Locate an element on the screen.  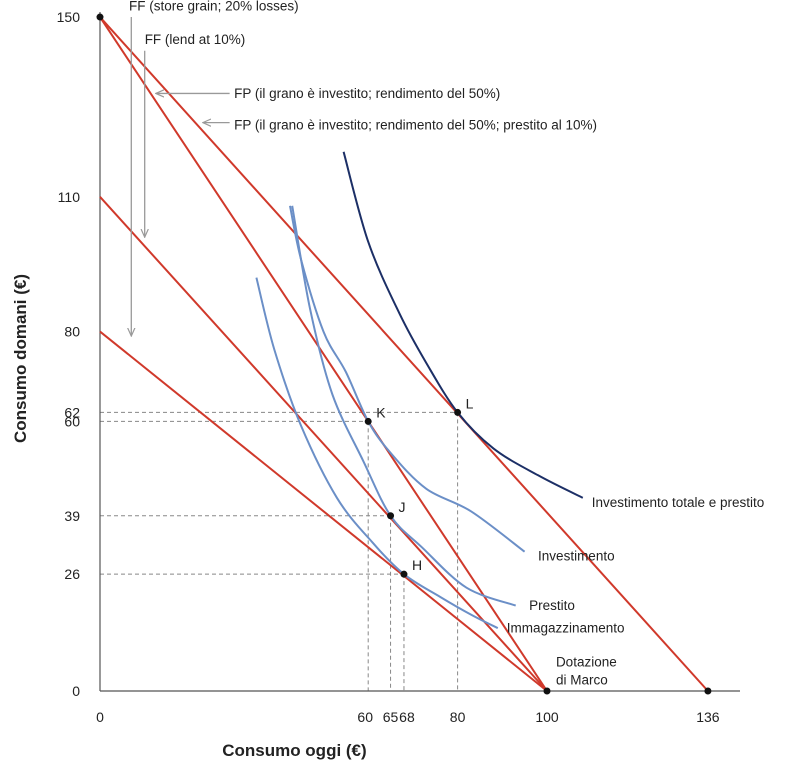
point-j is located at coordinates (391, 516).